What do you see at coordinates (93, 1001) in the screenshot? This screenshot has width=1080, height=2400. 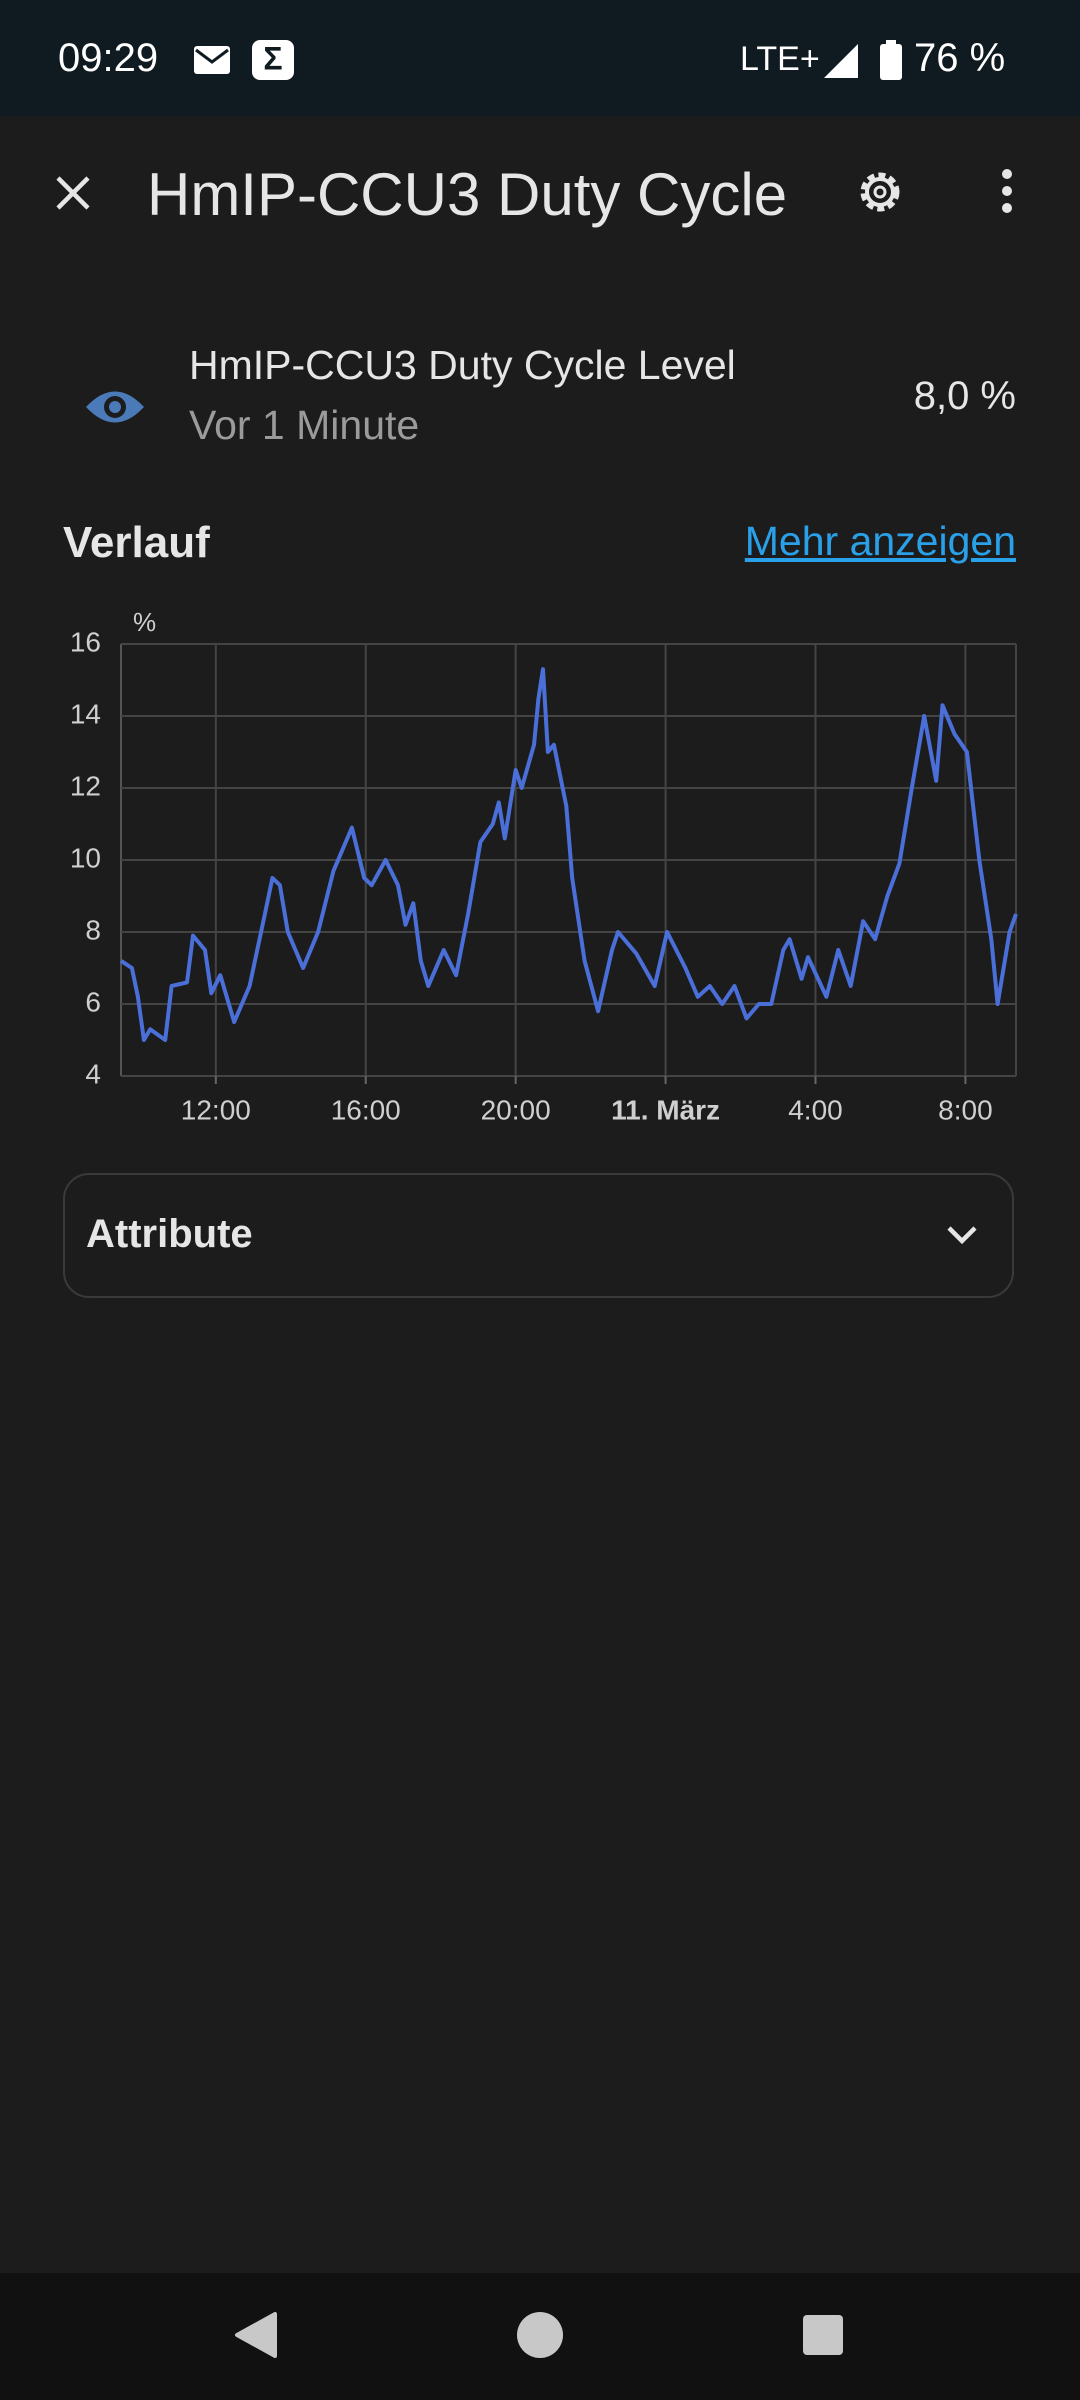 I see `y-tick-label: 6` at bounding box center [93, 1001].